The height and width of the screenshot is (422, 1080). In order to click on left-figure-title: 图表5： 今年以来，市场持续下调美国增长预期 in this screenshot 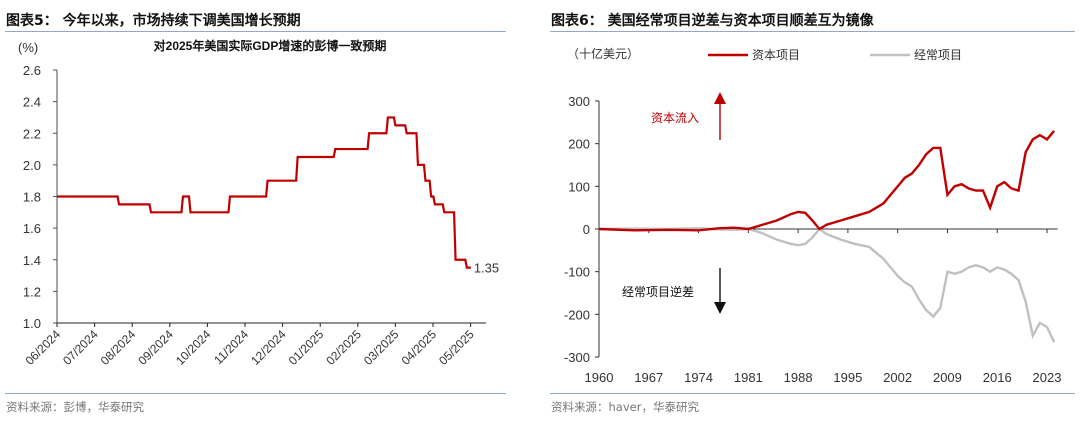, I will do `click(153, 21)`.